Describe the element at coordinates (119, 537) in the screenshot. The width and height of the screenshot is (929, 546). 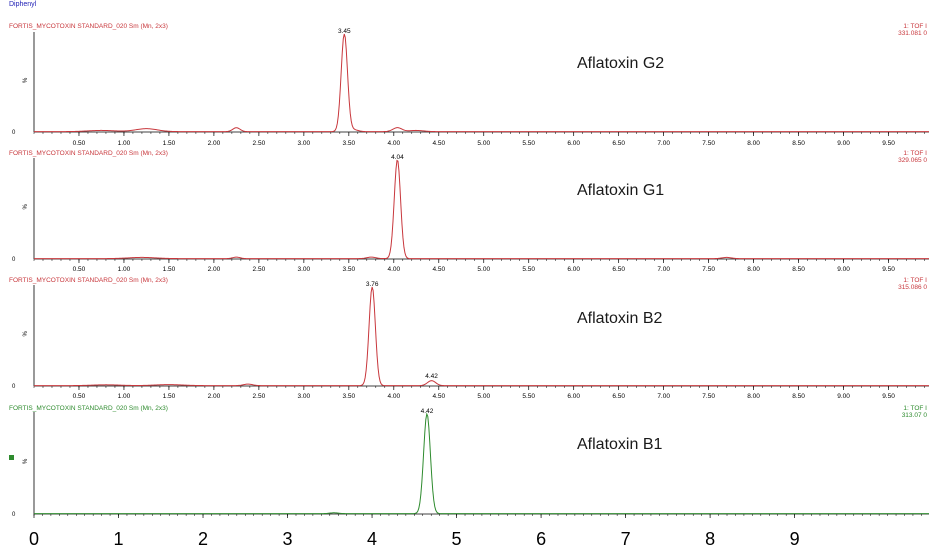
I see `x-tick-label: 1` at that location.